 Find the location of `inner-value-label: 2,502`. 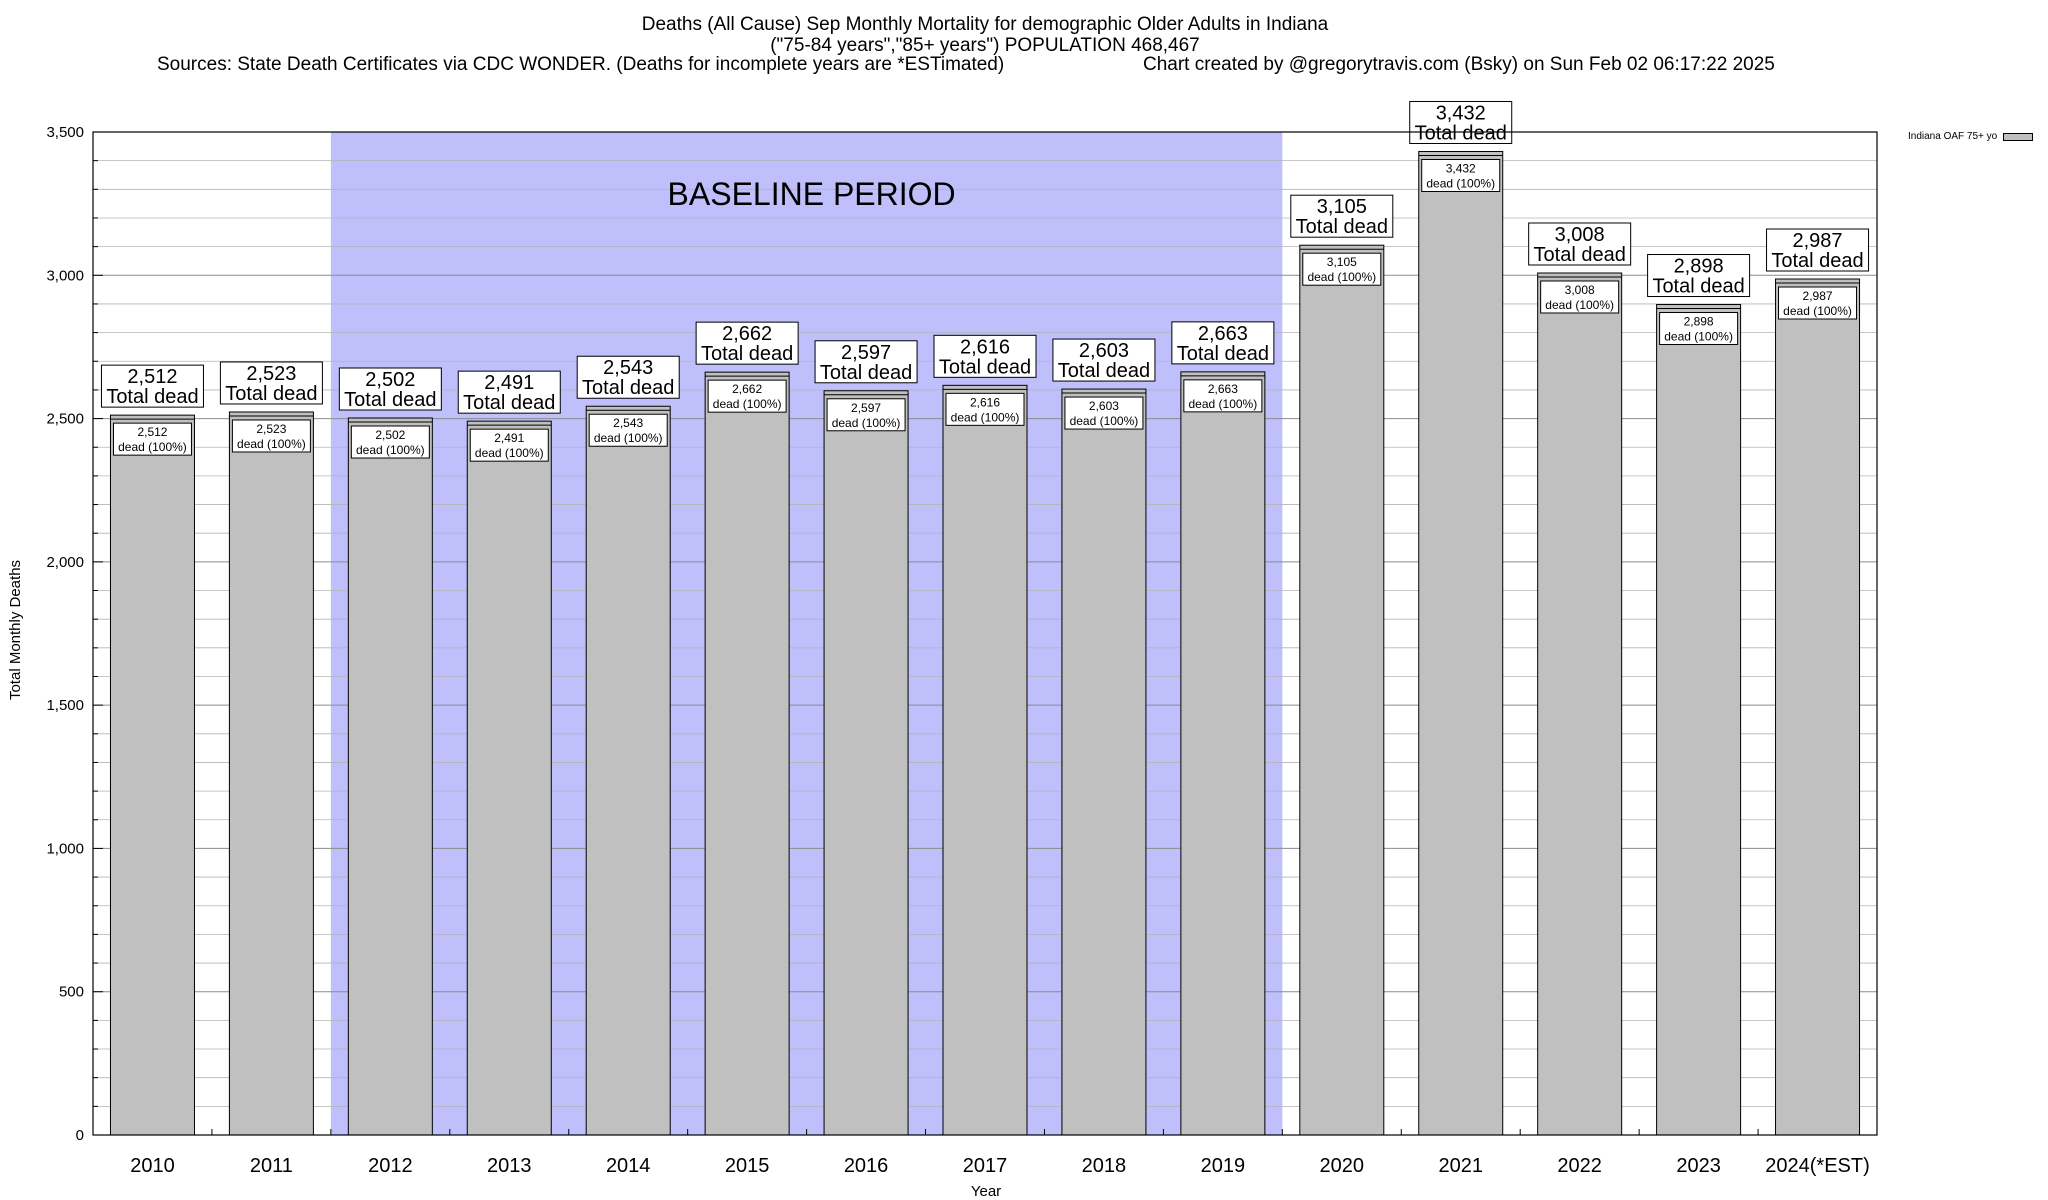

inner-value-label: 2,502 is located at coordinates (390, 435).